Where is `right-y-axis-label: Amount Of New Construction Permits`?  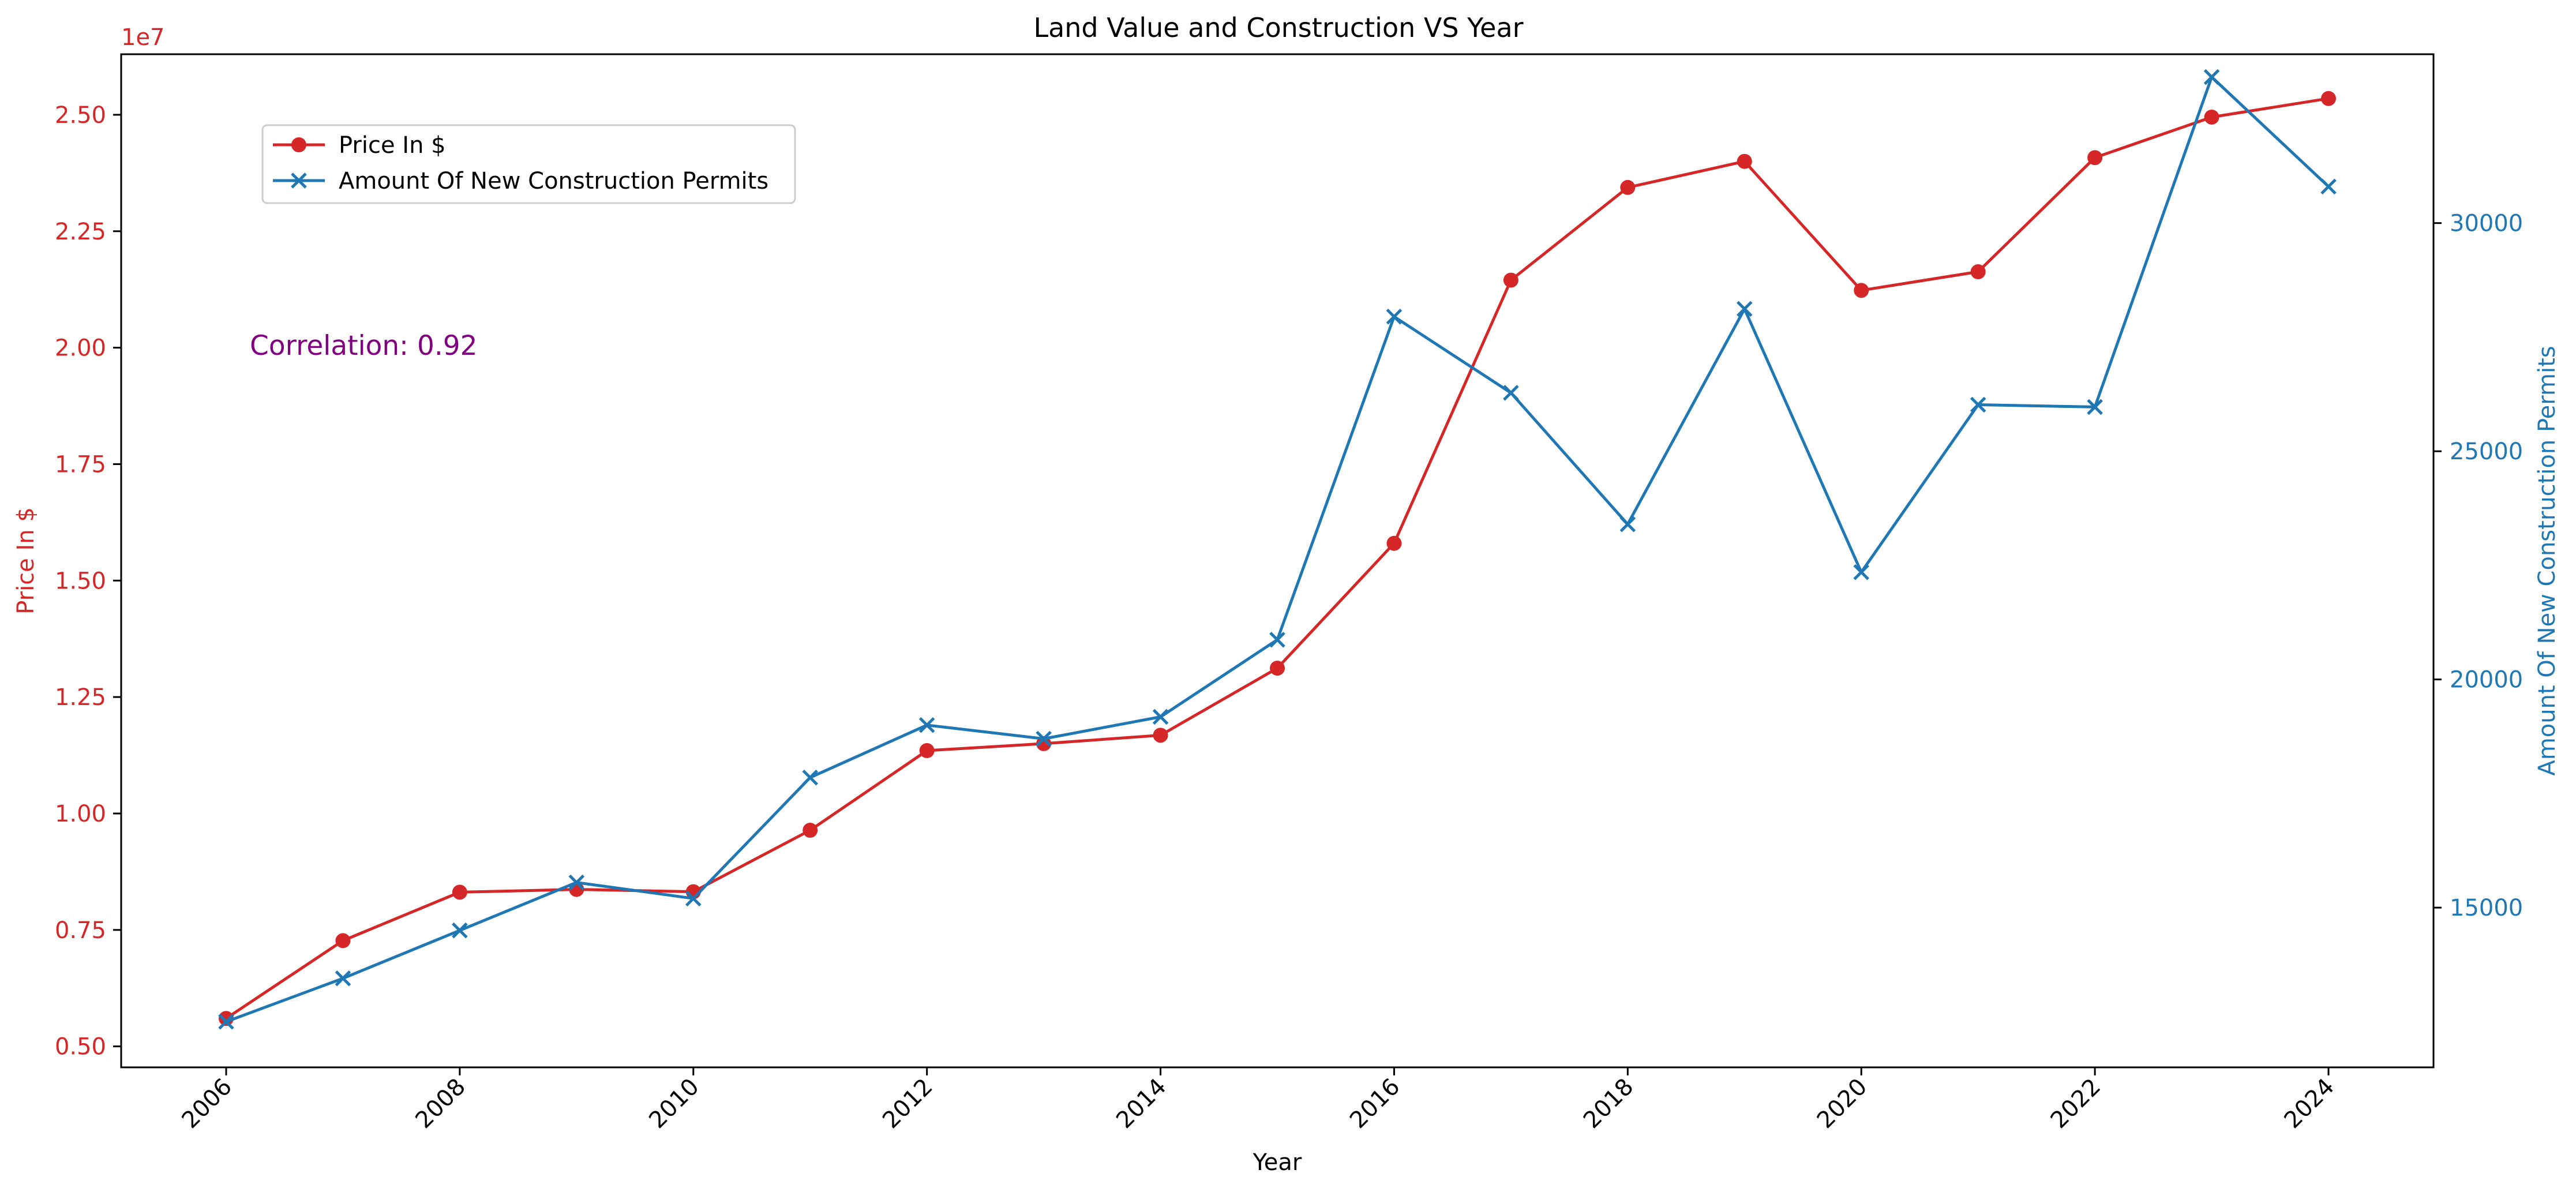 right-y-axis-label: Amount Of New Construction Permits is located at coordinates (2547, 560).